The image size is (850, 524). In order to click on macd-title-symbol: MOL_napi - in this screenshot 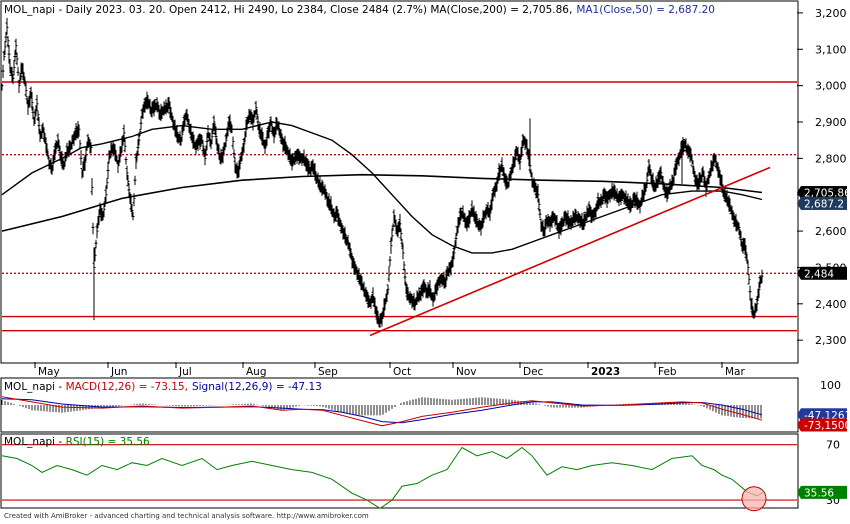, I will do `click(35, 387)`.